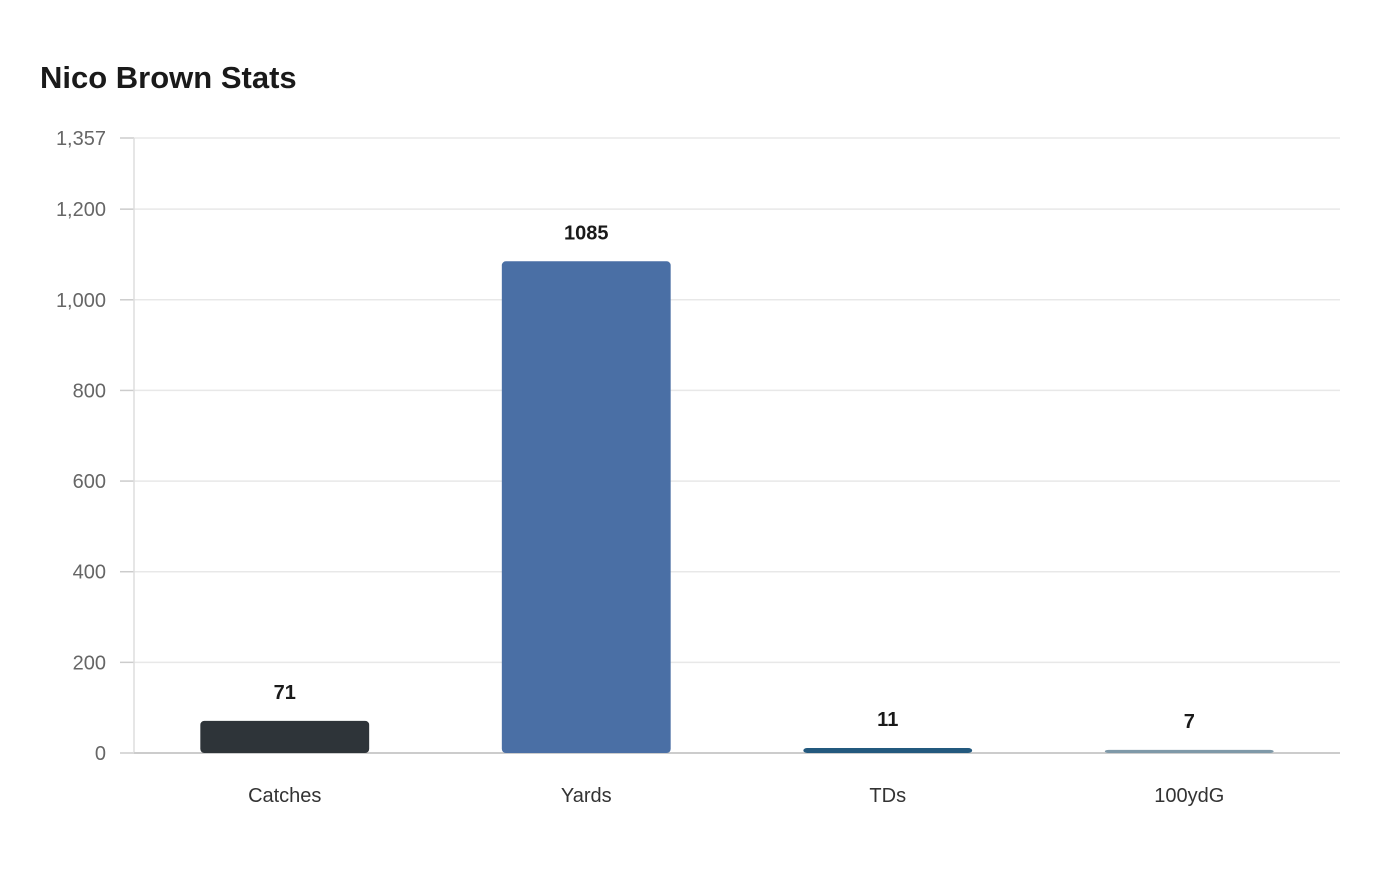  I want to click on y-tick-label: 1,200, so click(81, 210).